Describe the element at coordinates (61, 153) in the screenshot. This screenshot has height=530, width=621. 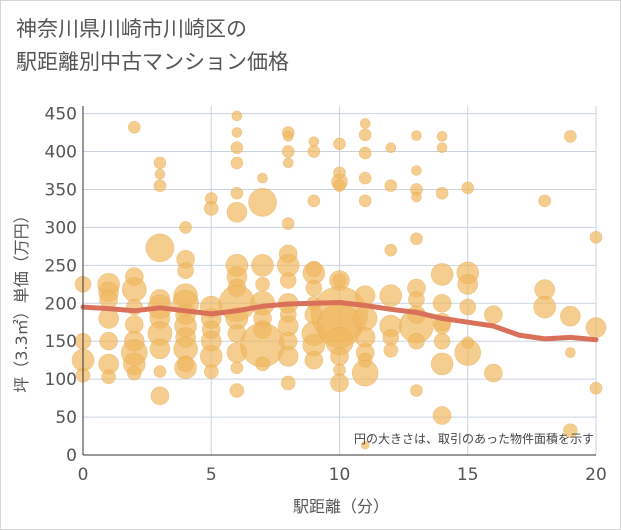
I see `y-tick-label: 400` at that location.